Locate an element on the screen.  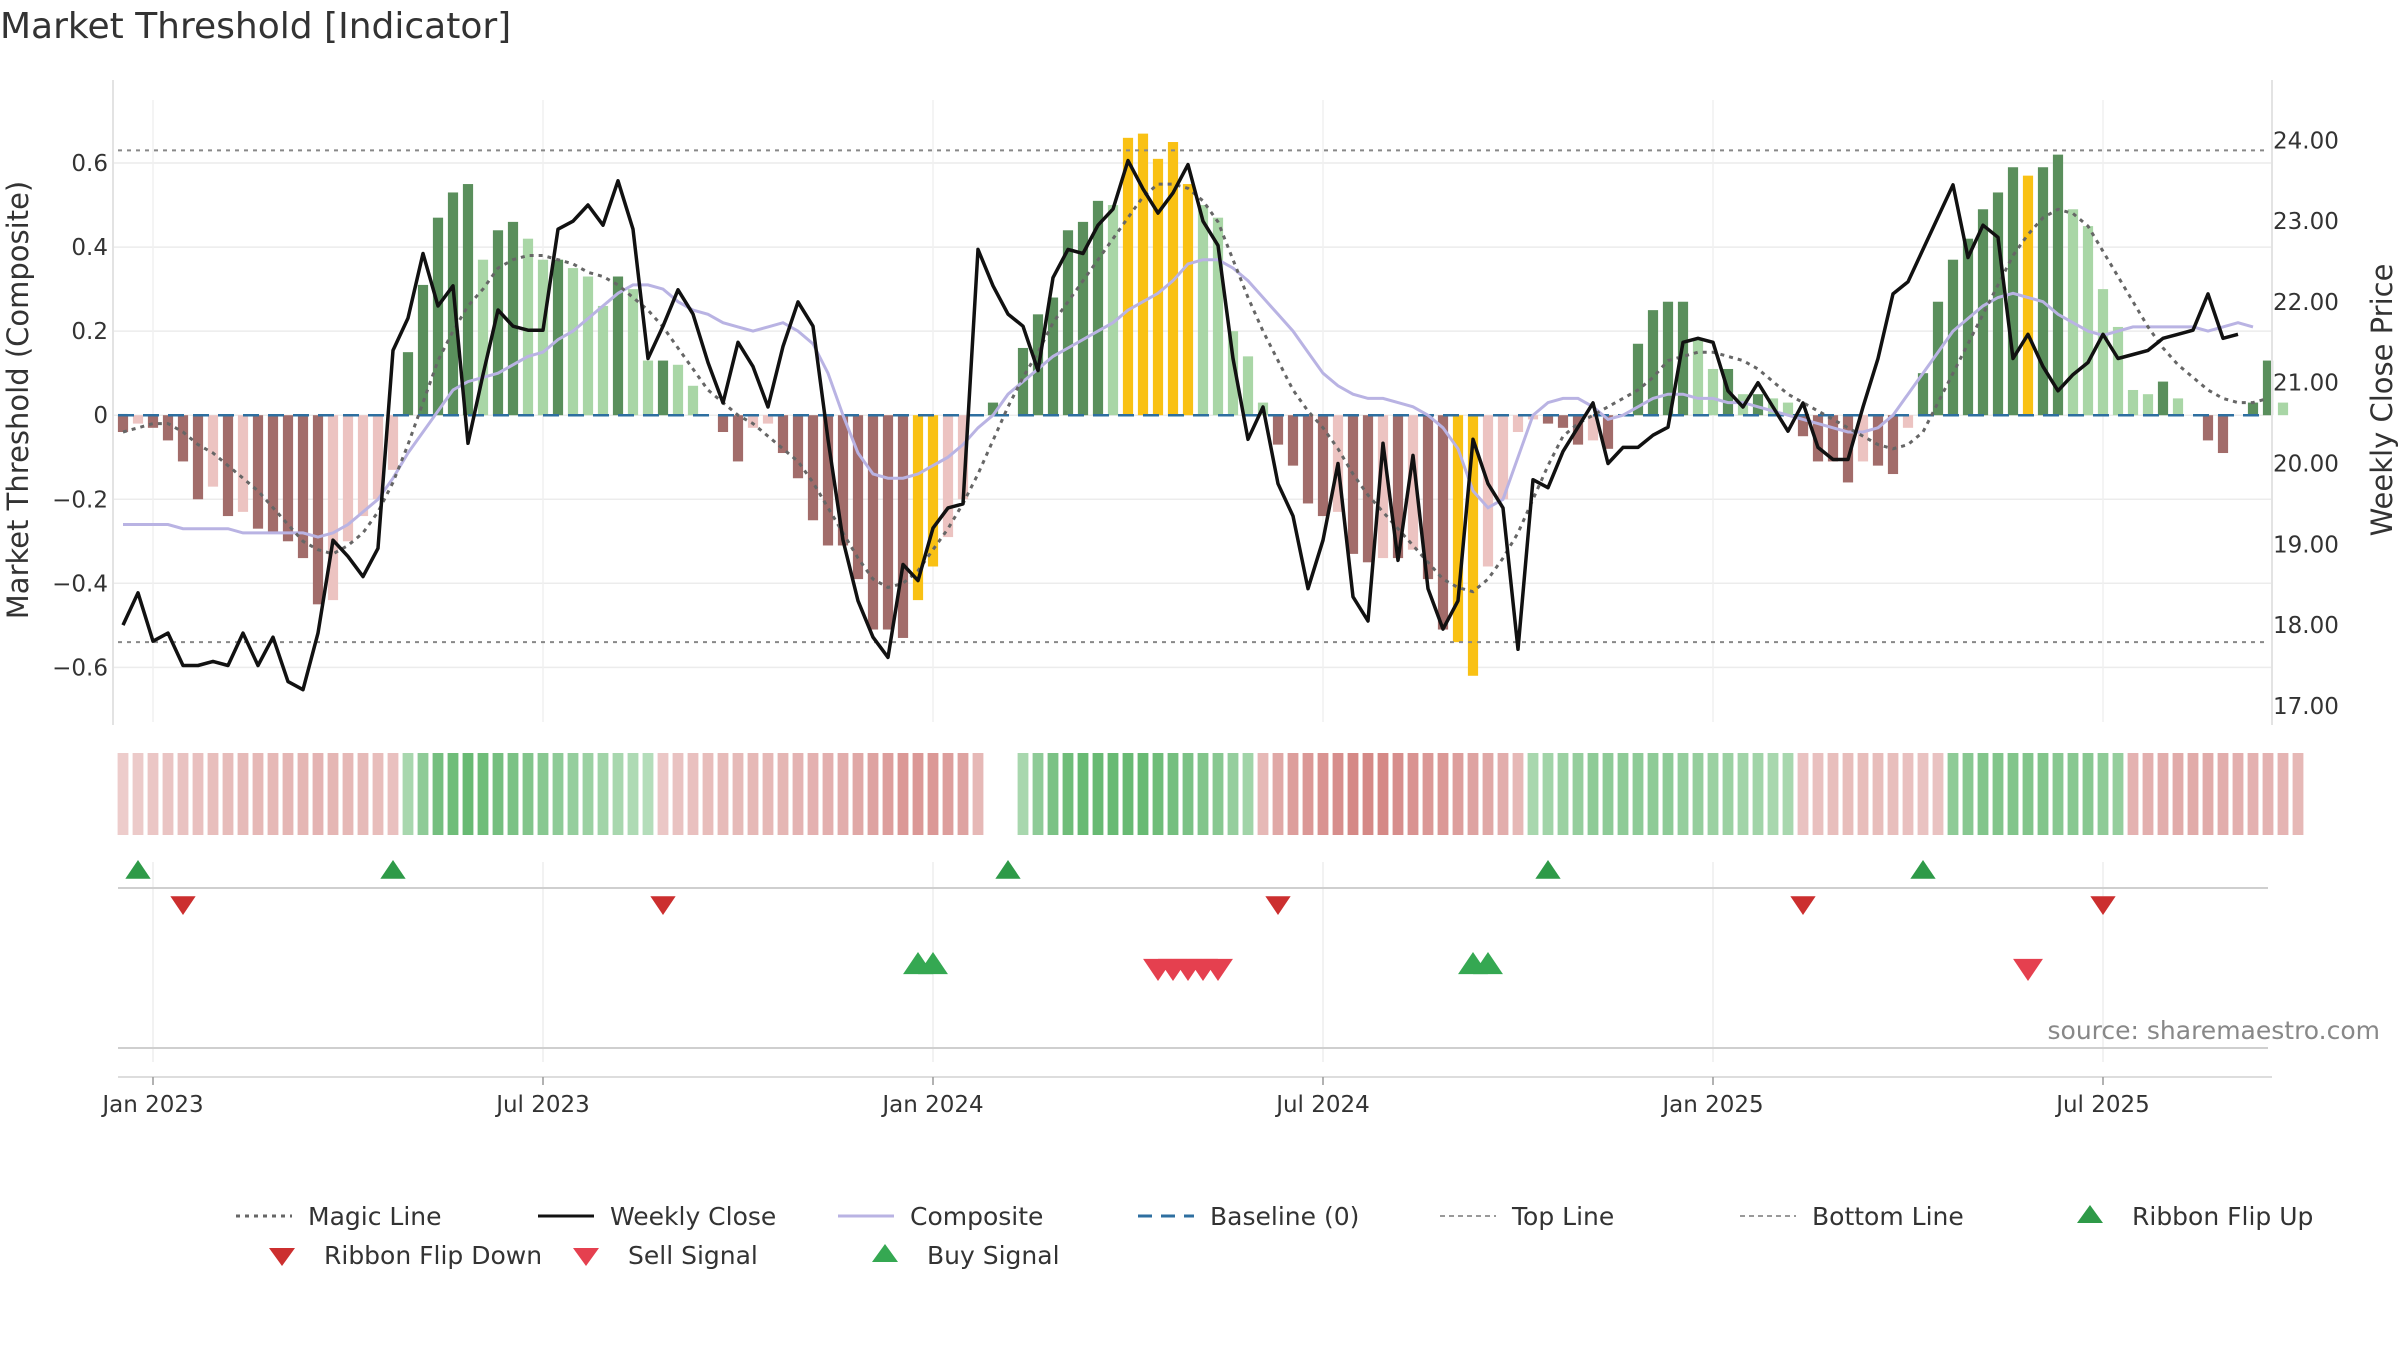
y-tick-label-right: 21.00 is located at coordinates (2306, 384).